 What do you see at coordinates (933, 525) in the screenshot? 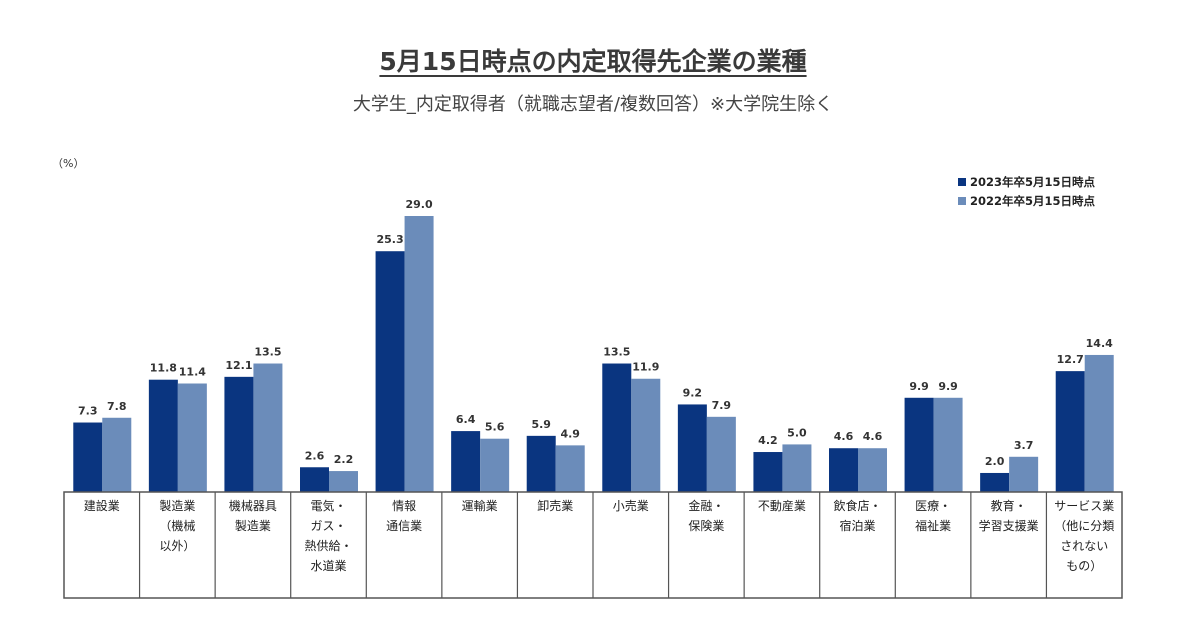
I see `category-label-11-1: 福祉業` at bounding box center [933, 525].